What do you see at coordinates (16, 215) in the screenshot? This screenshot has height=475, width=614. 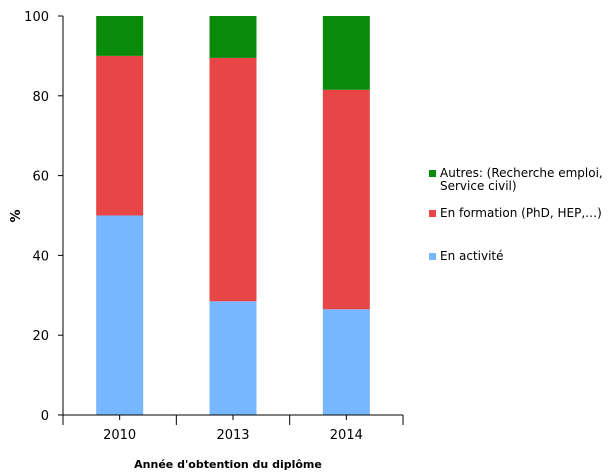 I see `y-axis-title: %` at bounding box center [16, 215].